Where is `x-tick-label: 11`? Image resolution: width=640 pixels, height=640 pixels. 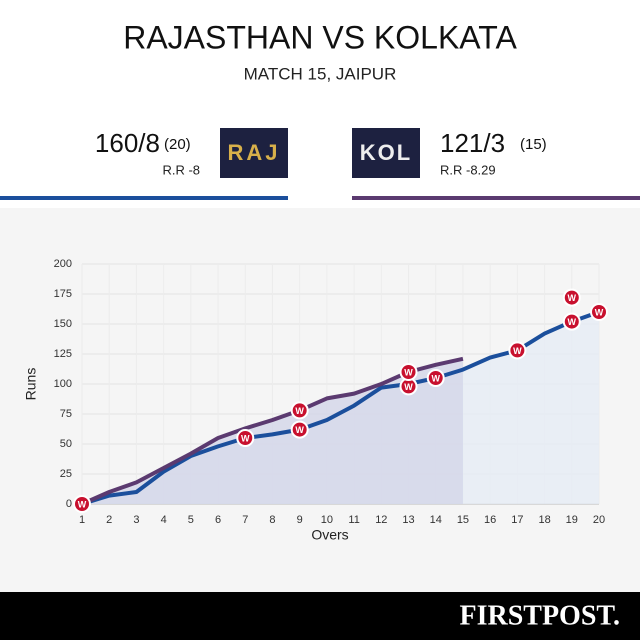
x-tick-label: 11 is located at coordinates (353, 520).